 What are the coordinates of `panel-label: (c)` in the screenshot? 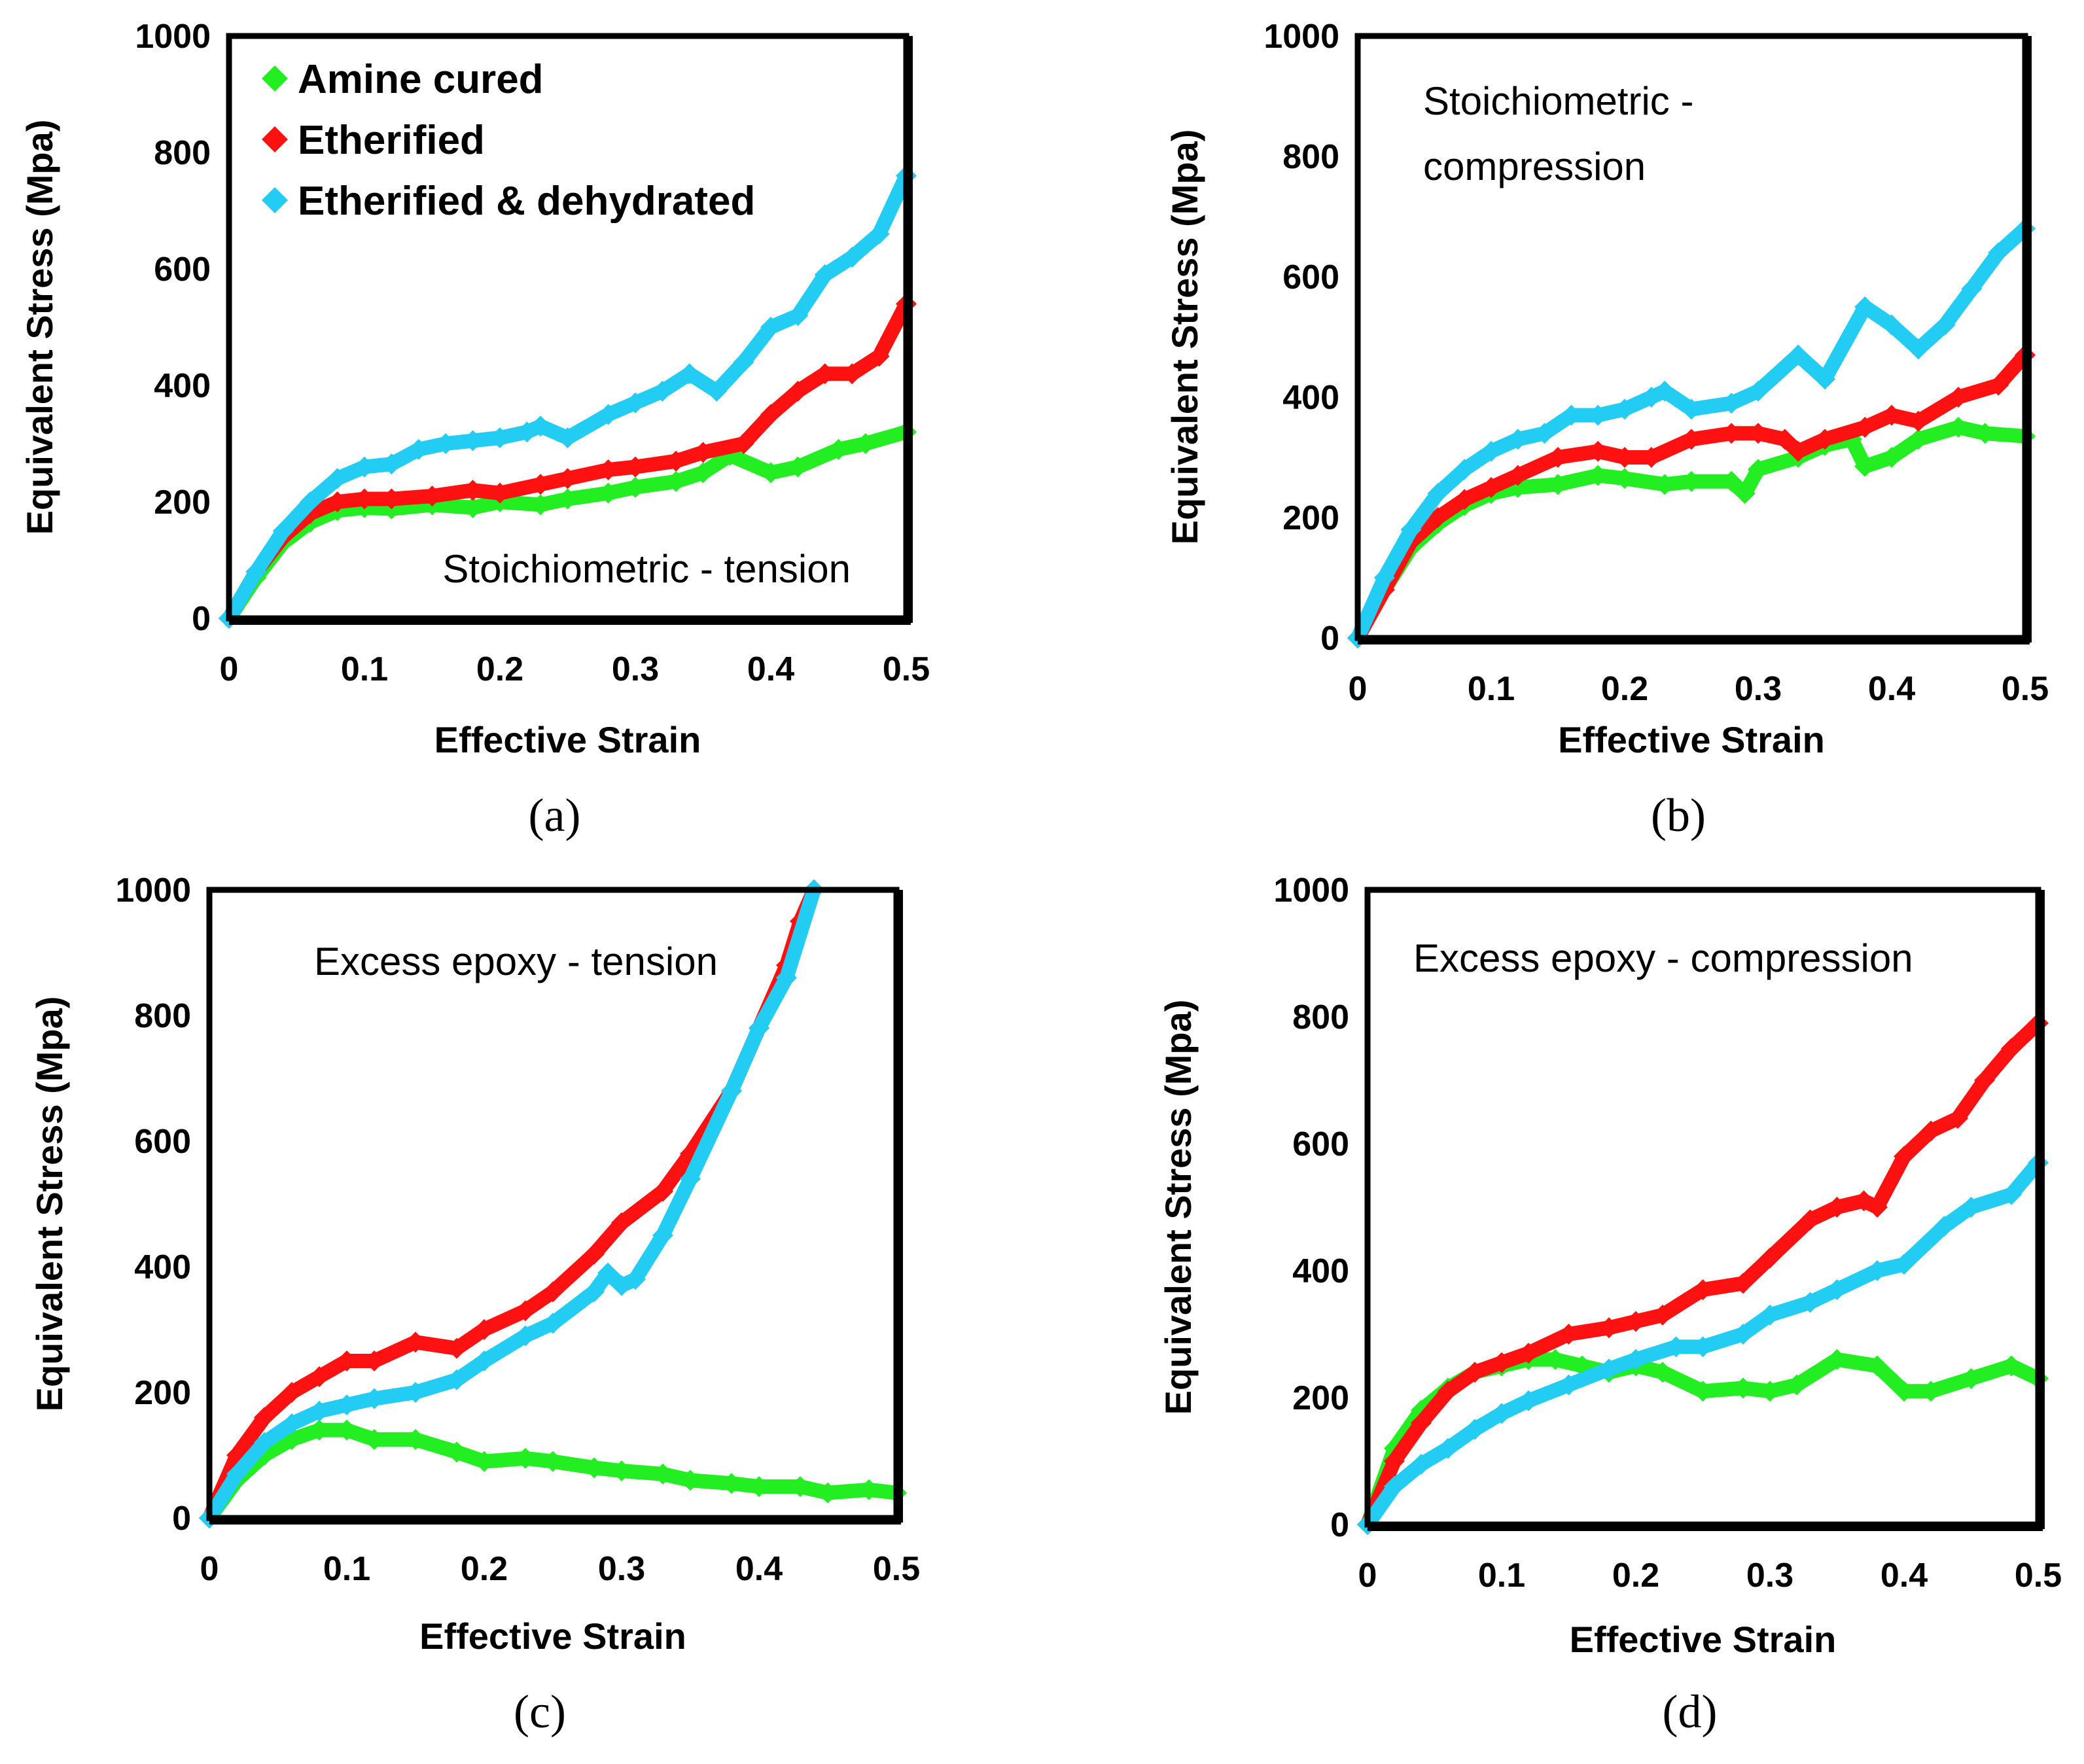 It's located at (540, 1711).